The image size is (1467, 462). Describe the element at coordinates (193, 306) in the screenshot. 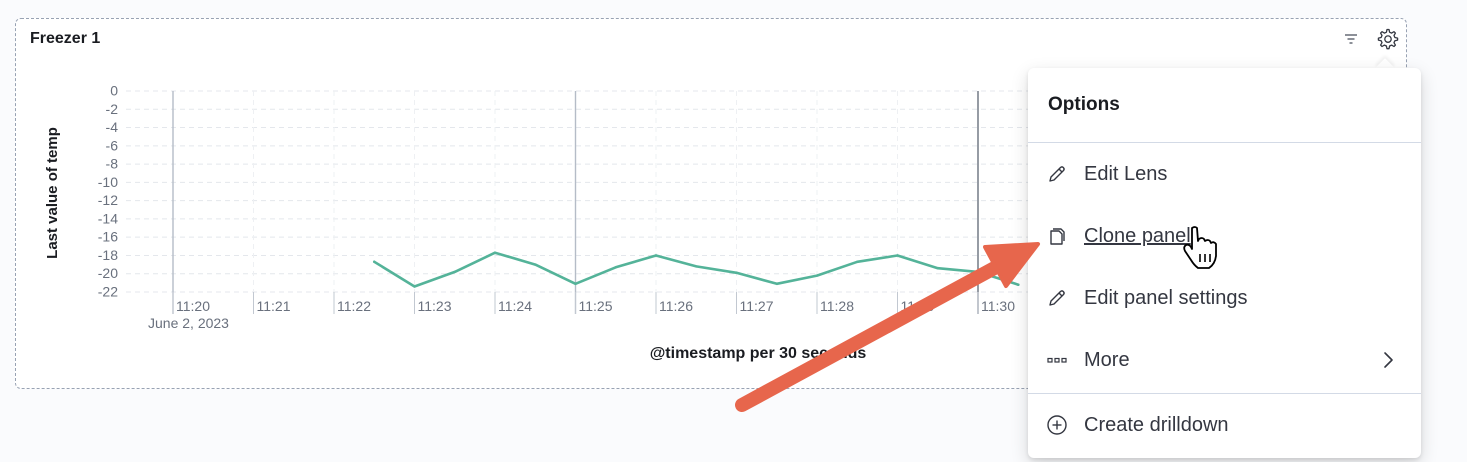

I see `x-tick-label: 11:20` at that location.